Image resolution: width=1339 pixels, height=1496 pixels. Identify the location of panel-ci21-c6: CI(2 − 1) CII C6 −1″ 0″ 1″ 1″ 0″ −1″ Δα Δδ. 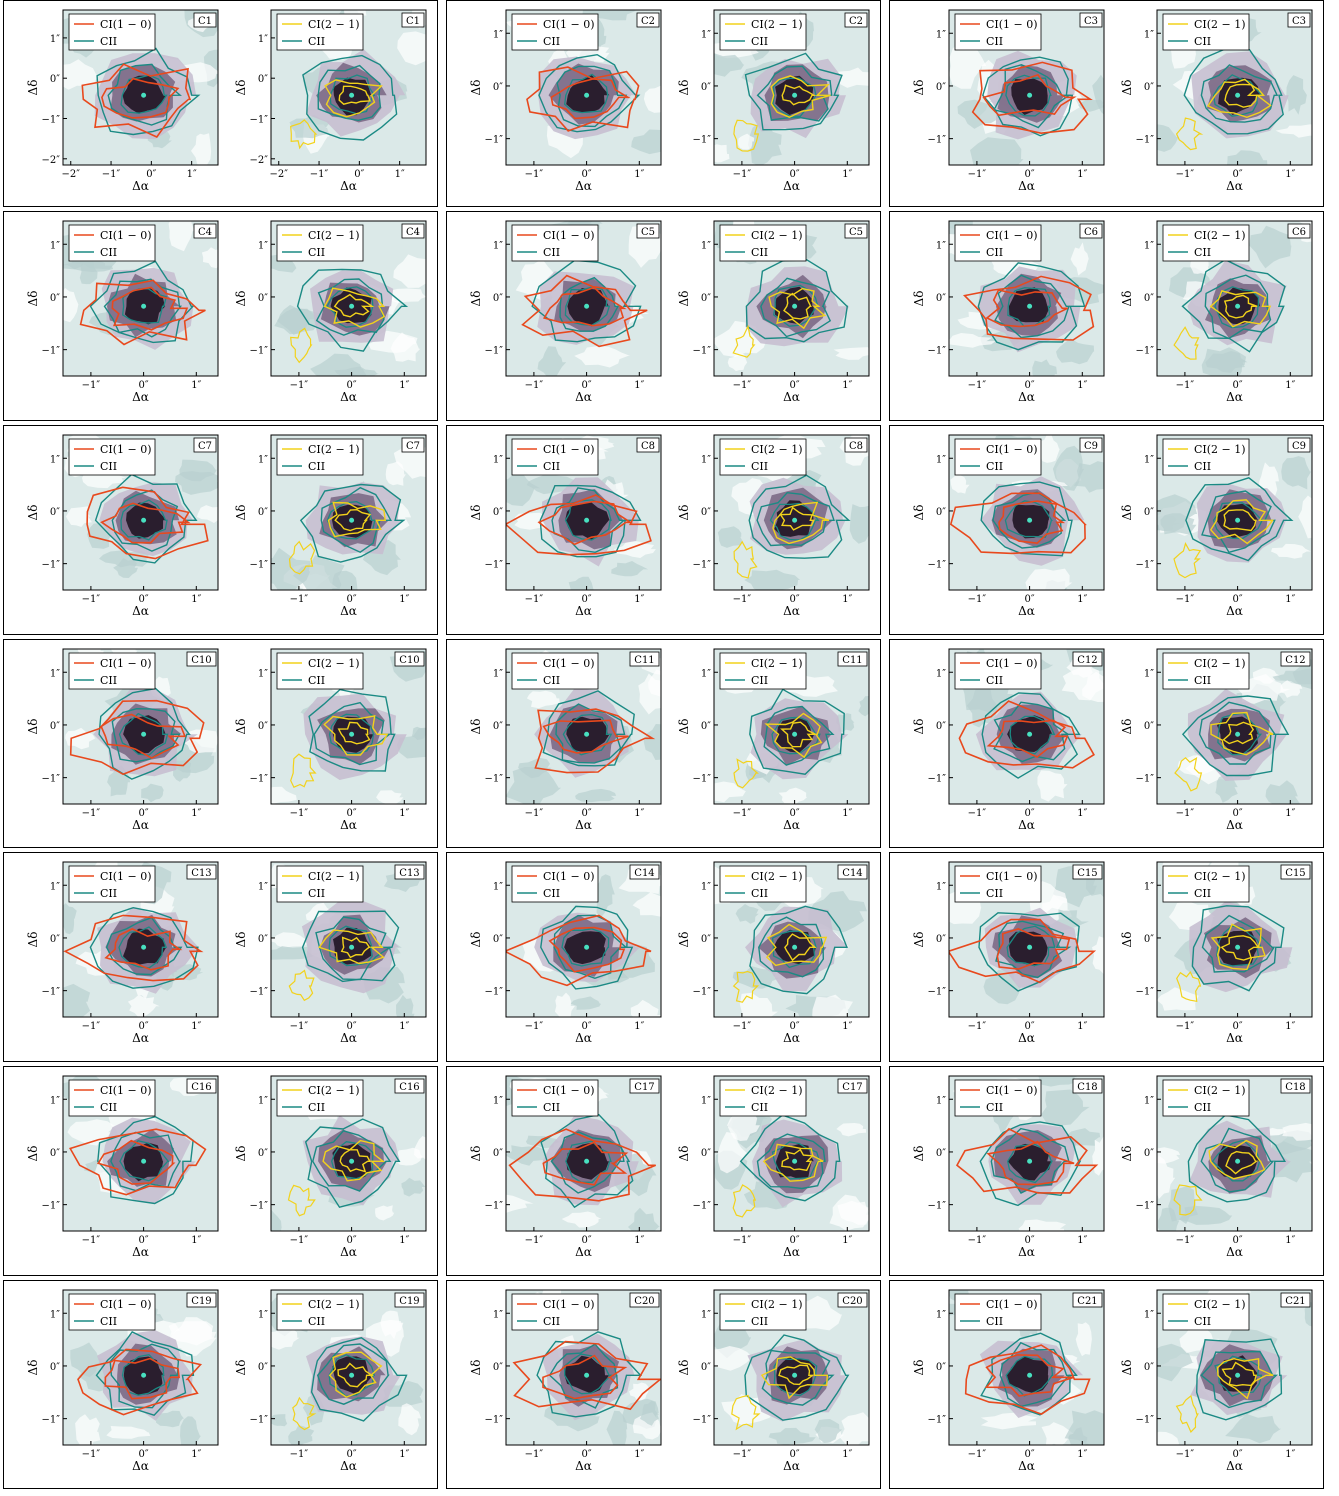
(1216, 312).